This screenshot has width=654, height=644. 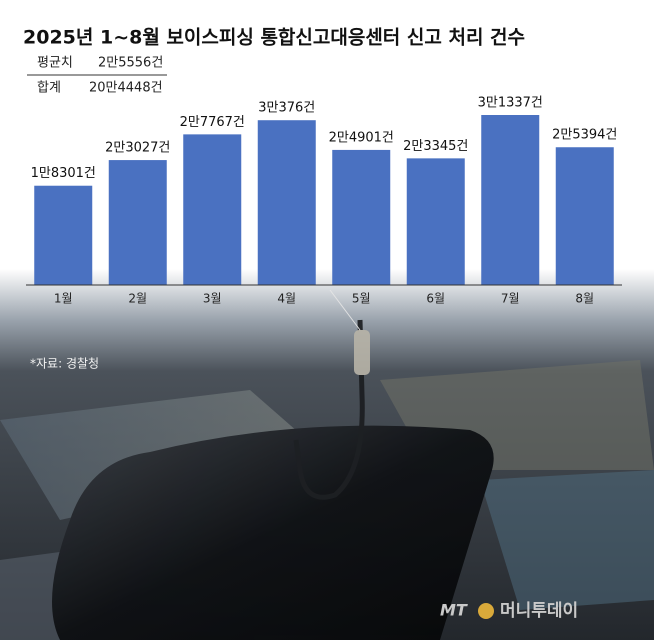 I want to click on value-label: 2만5394건, so click(x=584, y=135).